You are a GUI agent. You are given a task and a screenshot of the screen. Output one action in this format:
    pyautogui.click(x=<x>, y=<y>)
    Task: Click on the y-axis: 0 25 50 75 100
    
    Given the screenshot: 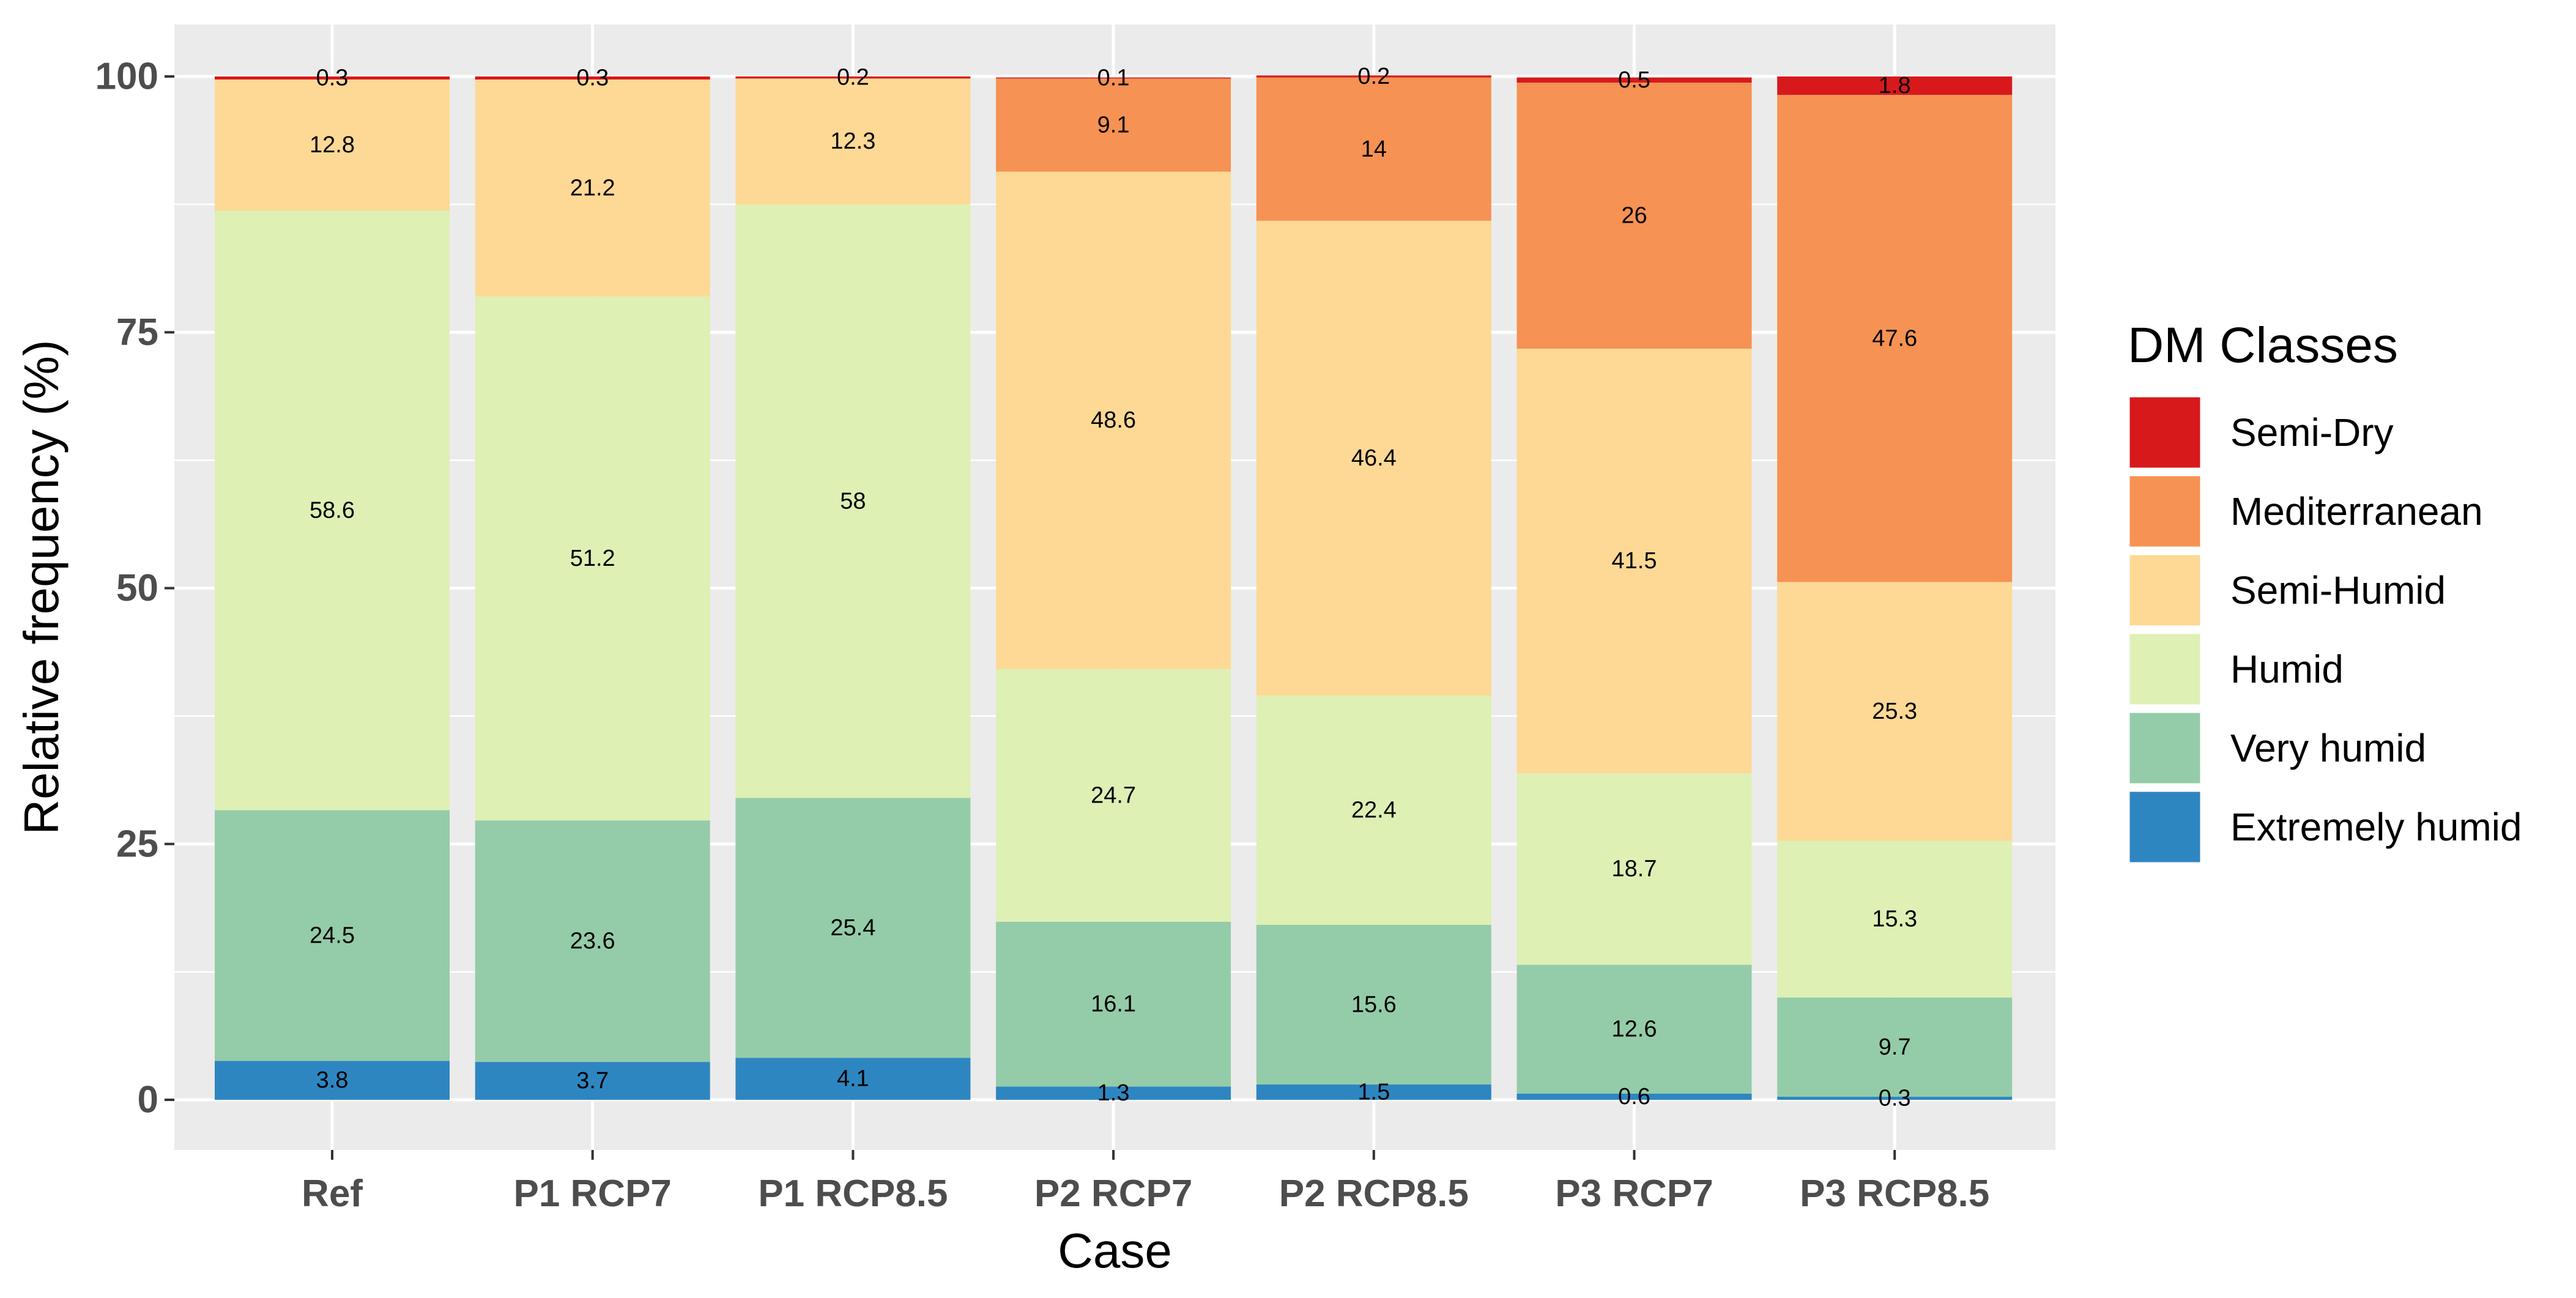 What is the action you would take?
    pyautogui.click(x=134, y=588)
    